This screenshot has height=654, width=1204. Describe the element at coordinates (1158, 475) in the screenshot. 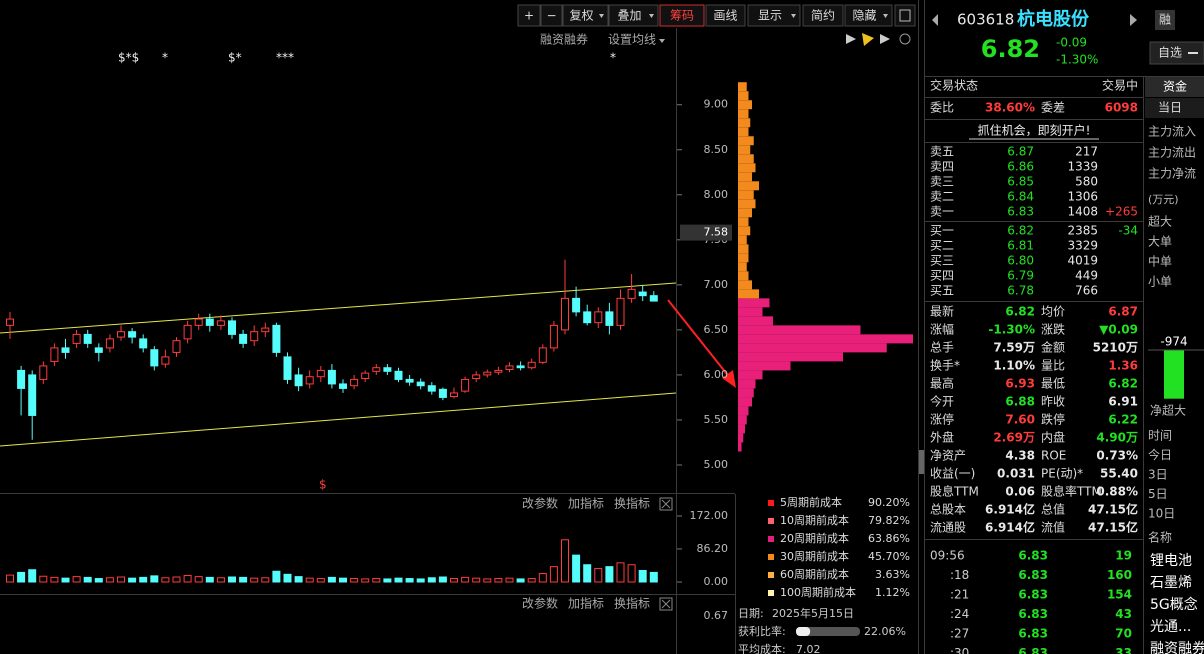

I see `flow-period: 3日` at that location.